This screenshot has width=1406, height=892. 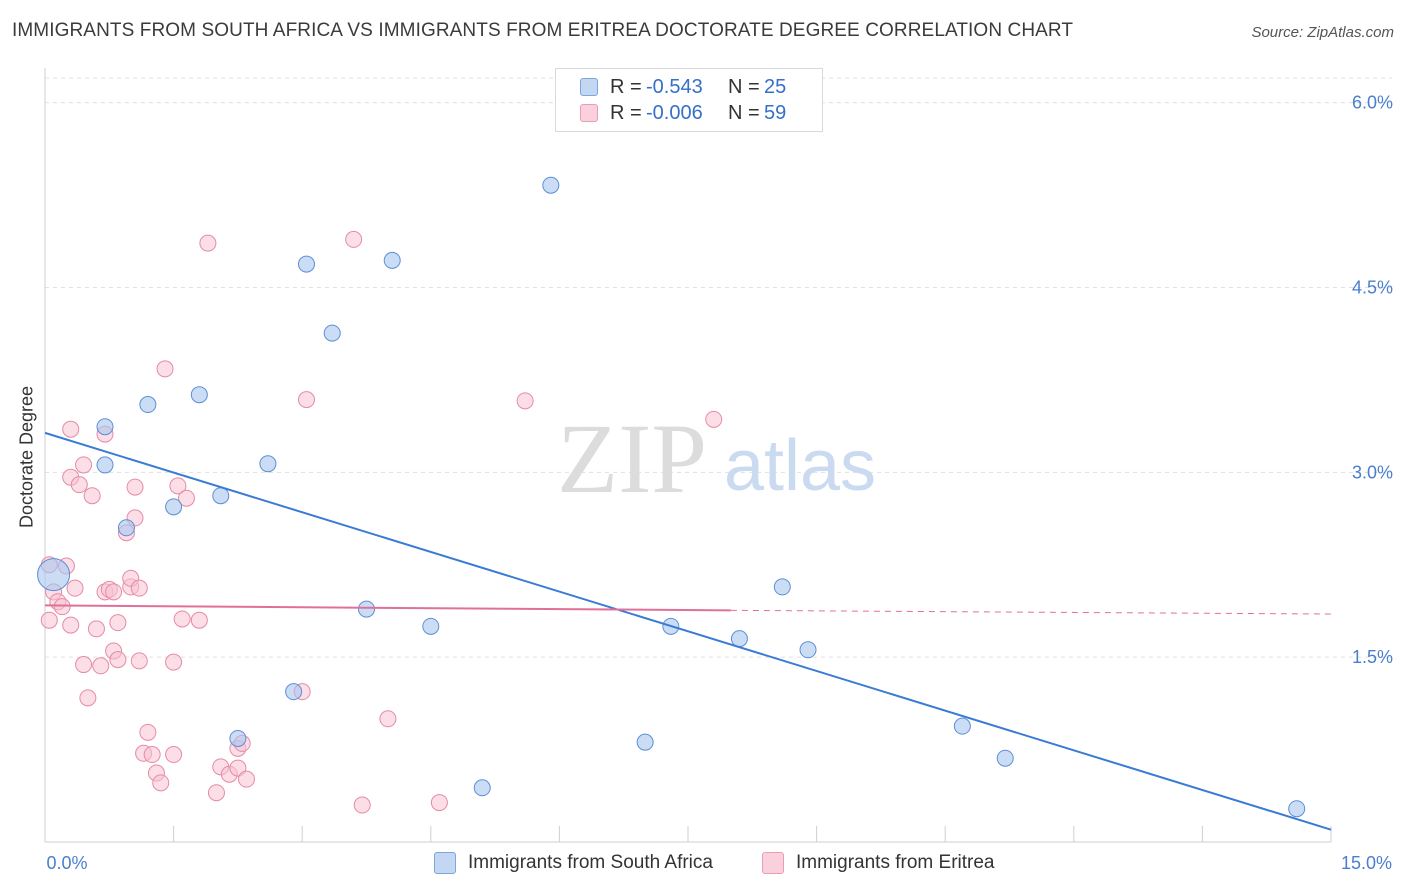 I want to click on bottom-legend-eritrea: Immigrants from Eritrea, so click(x=878, y=863).